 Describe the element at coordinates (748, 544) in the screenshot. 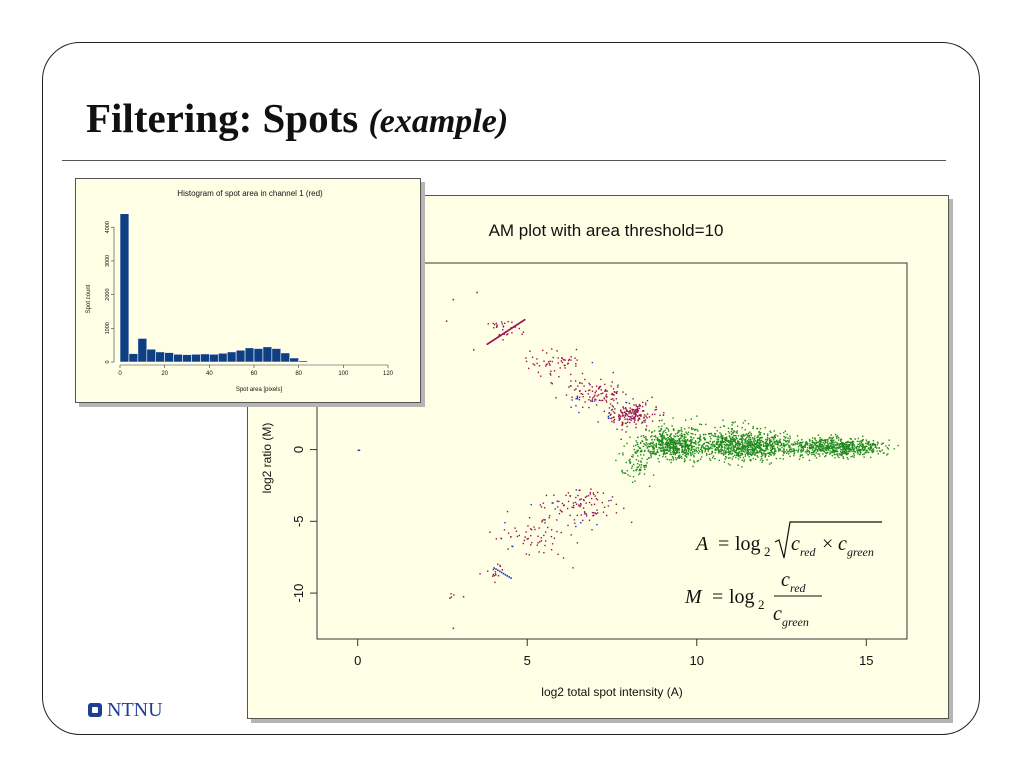

I see `formula-a-log: log` at that location.